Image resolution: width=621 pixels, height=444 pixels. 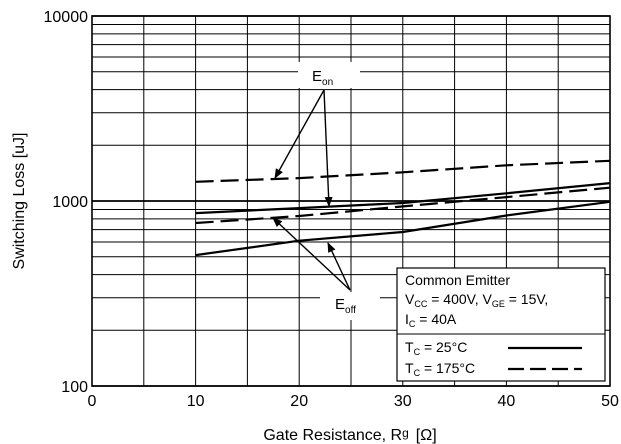 What do you see at coordinates (349, 435) in the screenshot?
I see `x-axis-title: Gate Resistance, Rg [Ω]` at bounding box center [349, 435].